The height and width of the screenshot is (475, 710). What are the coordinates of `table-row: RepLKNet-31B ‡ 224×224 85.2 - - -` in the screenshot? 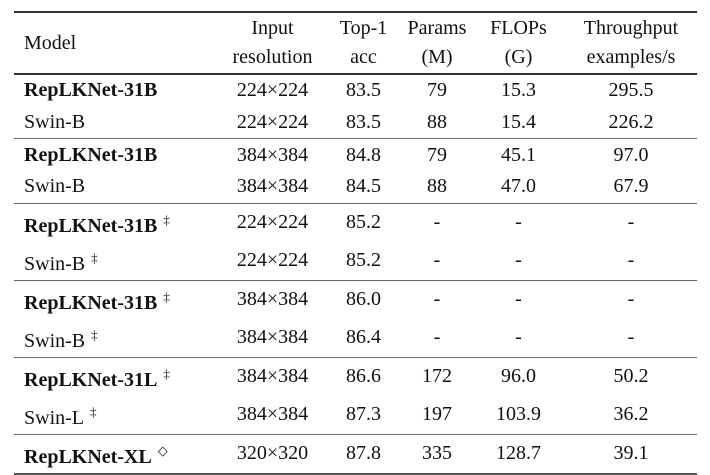 It's located at (355, 222).